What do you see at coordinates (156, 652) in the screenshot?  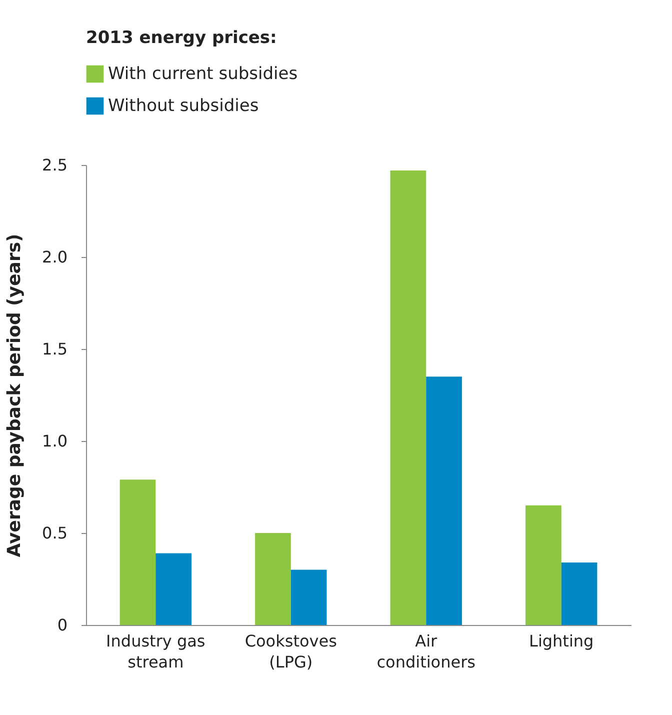 I see `x-tick-label: Industry gas stream` at bounding box center [156, 652].